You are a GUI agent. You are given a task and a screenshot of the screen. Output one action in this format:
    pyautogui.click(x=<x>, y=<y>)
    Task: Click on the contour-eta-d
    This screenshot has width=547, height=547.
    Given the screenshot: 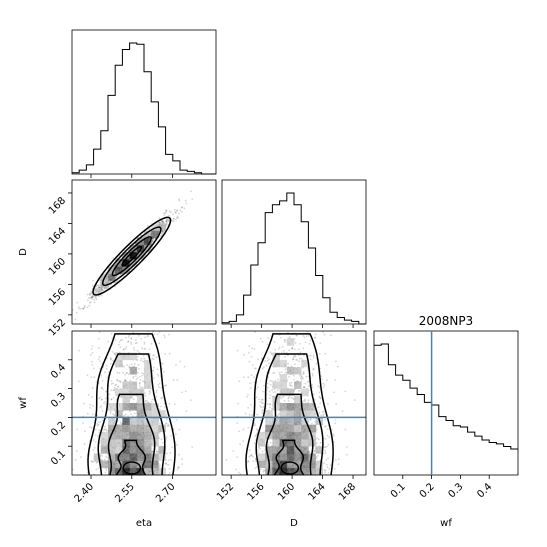 What is the action you would take?
    pyautogui.click(x=131, y=256)
    